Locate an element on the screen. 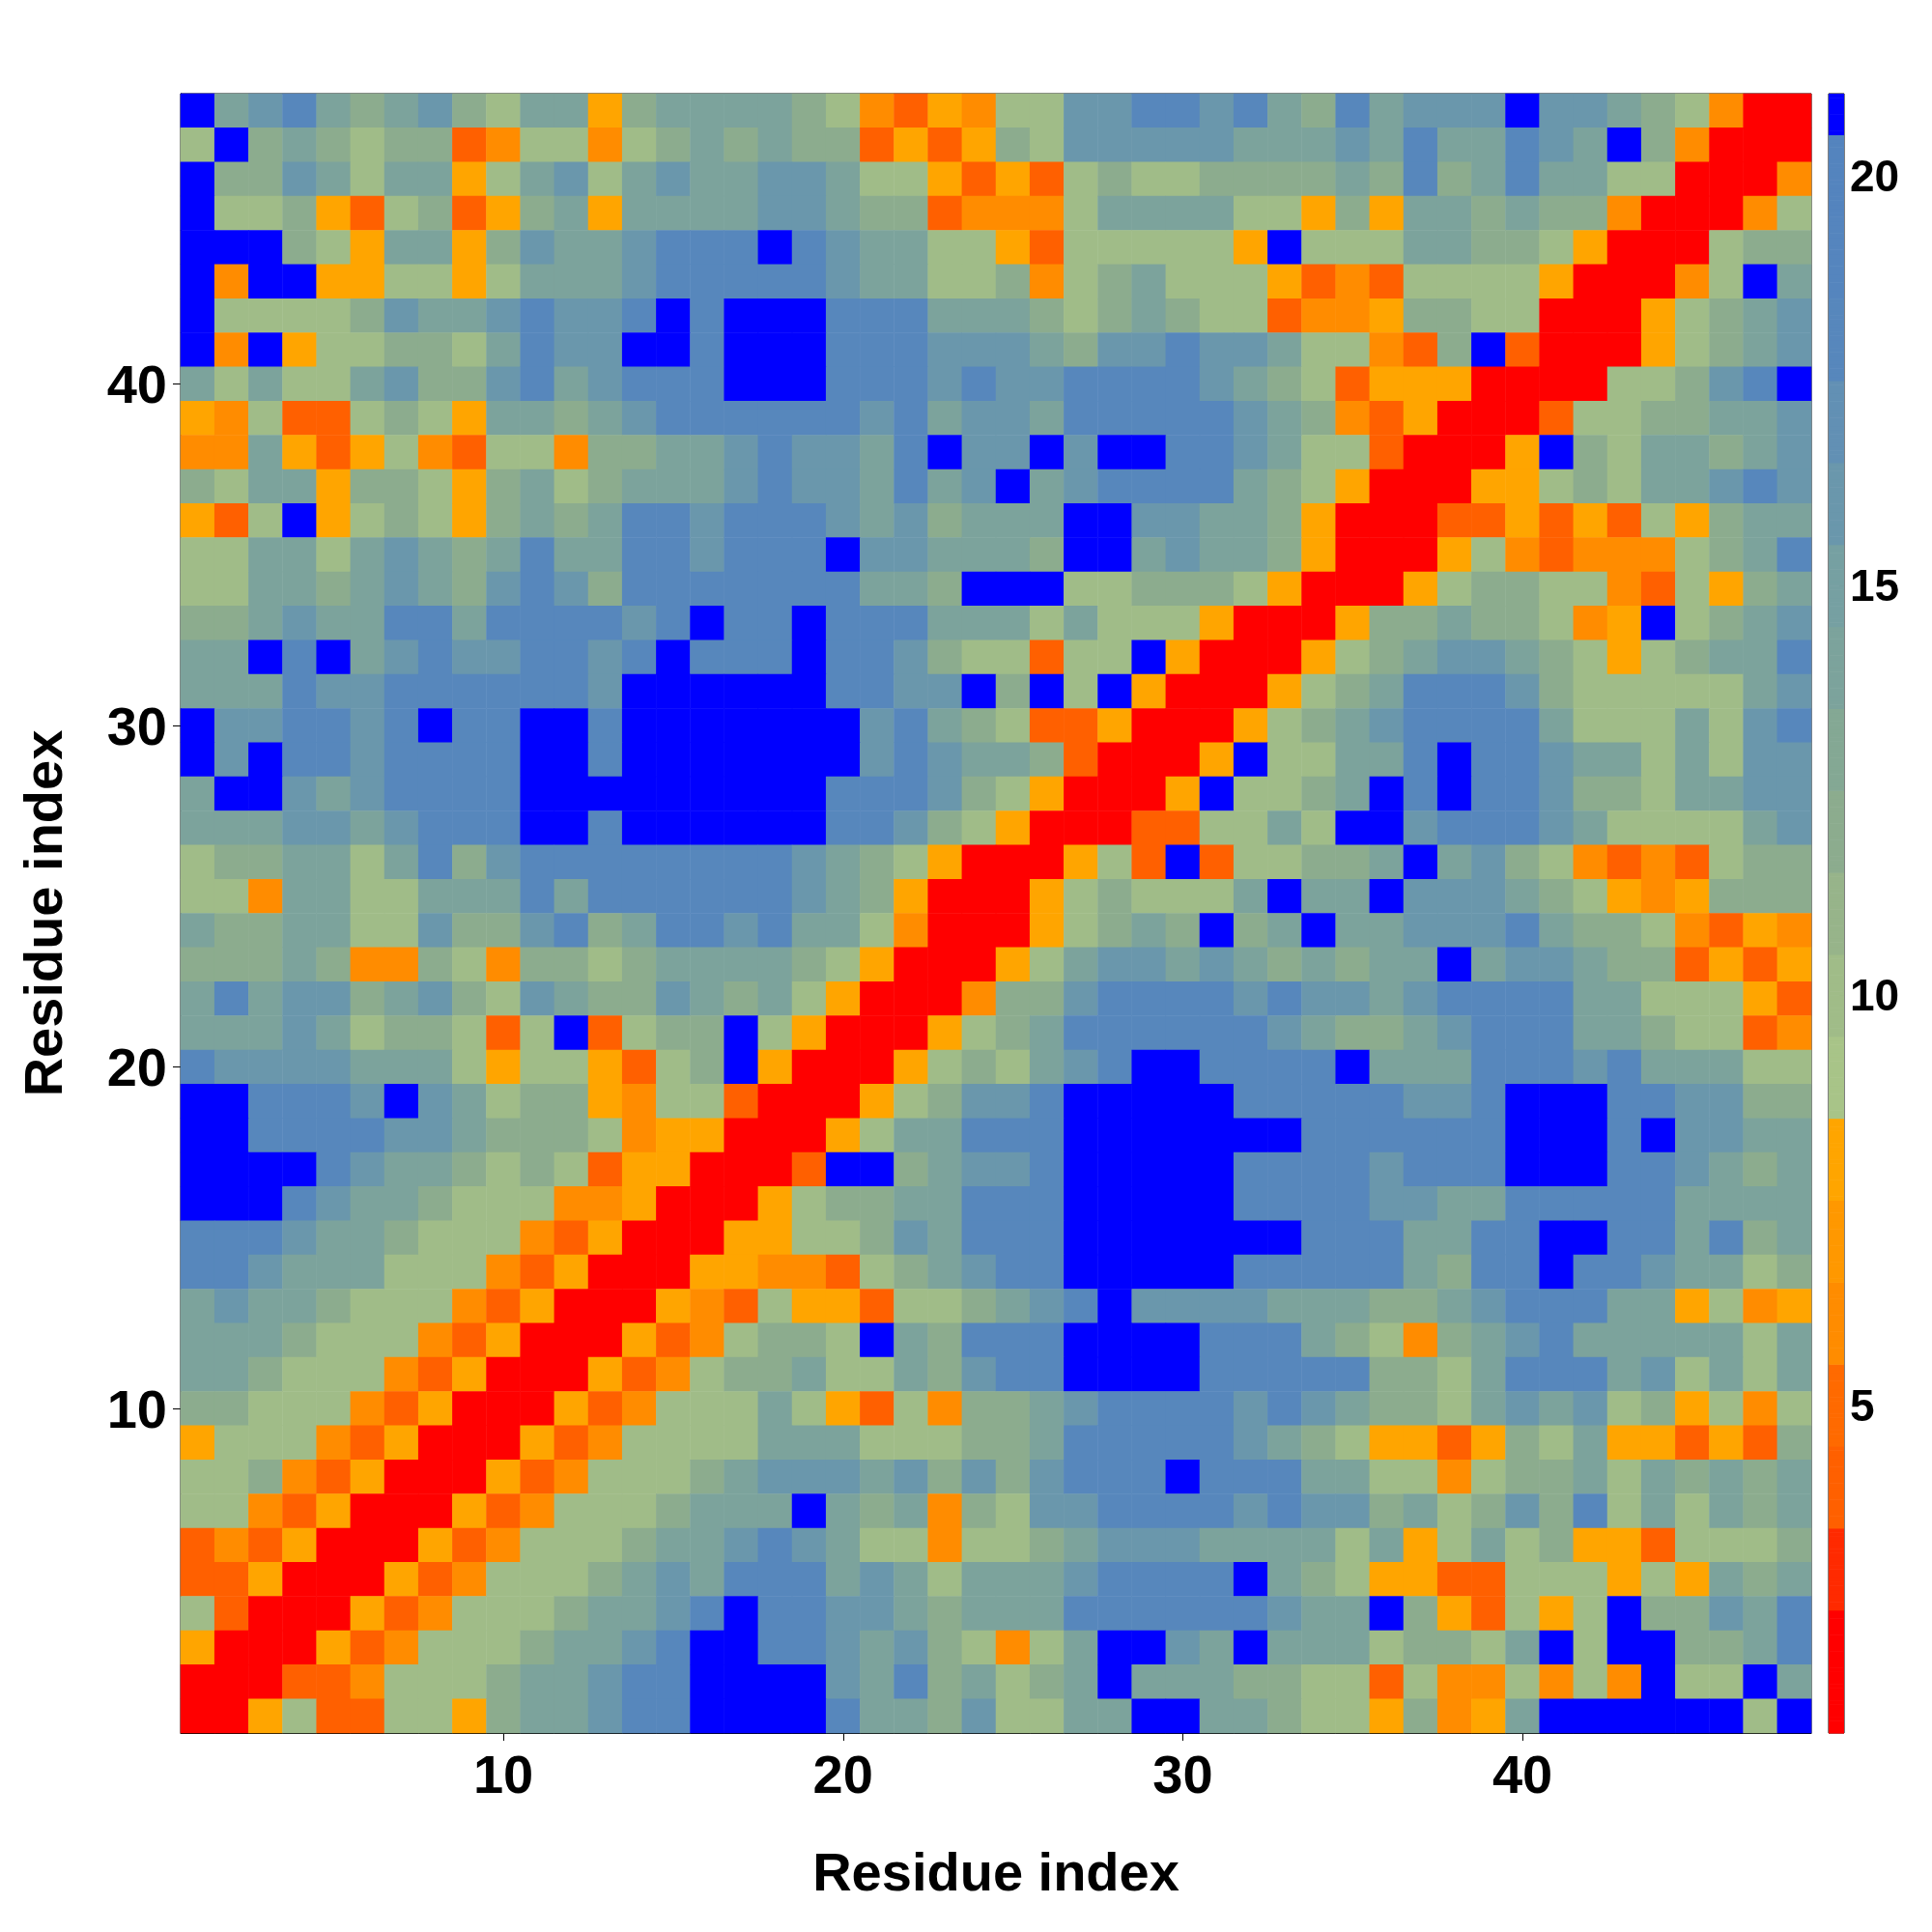 This screenshot has height=1932, width=1932. y-tick-label: 40 is located at coordinates (136, 384).